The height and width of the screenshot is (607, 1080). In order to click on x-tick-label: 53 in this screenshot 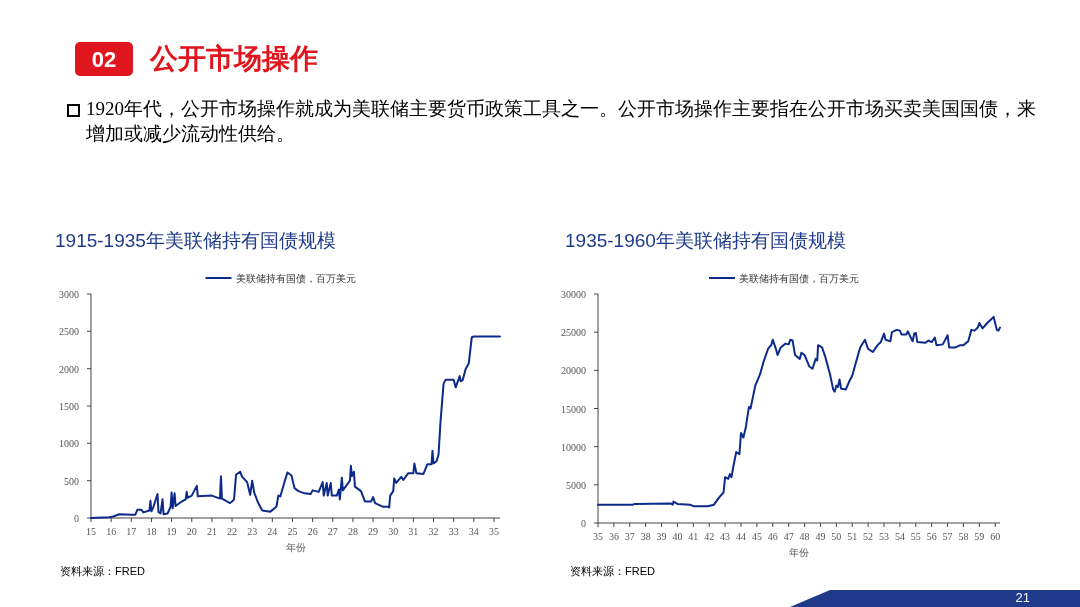, I will do `click(884, 536)`.